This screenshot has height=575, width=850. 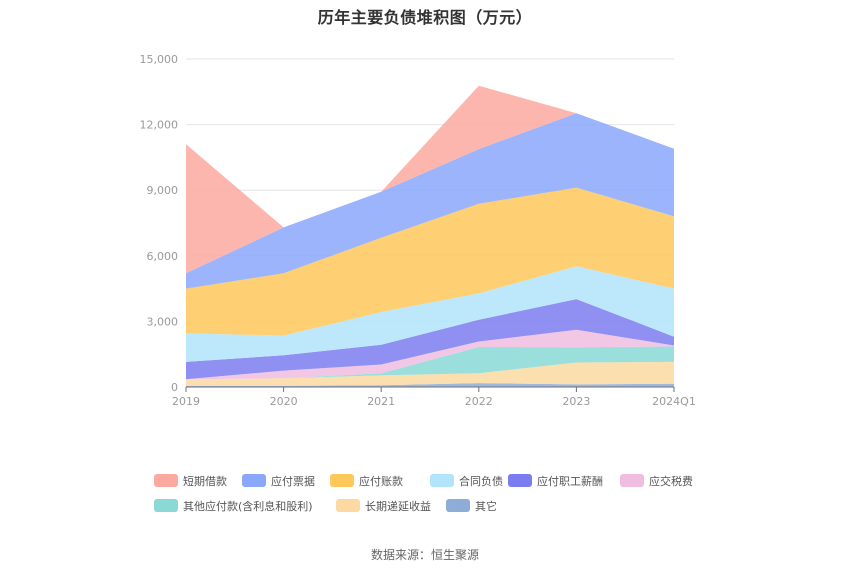 I want to click on x-tick-label: 2020, so click(x=284, y=401).